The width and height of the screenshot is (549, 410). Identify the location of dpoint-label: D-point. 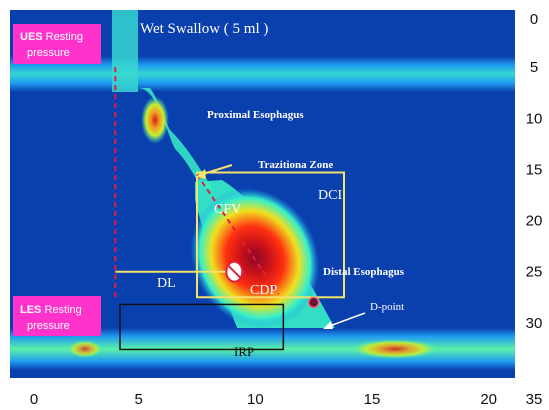
(387, 307).